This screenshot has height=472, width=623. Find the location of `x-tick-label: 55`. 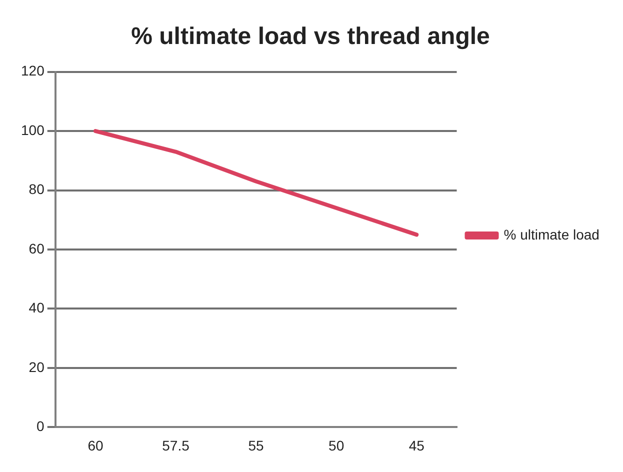

x-tick-label: 55 is located at coordinates (256, 445).